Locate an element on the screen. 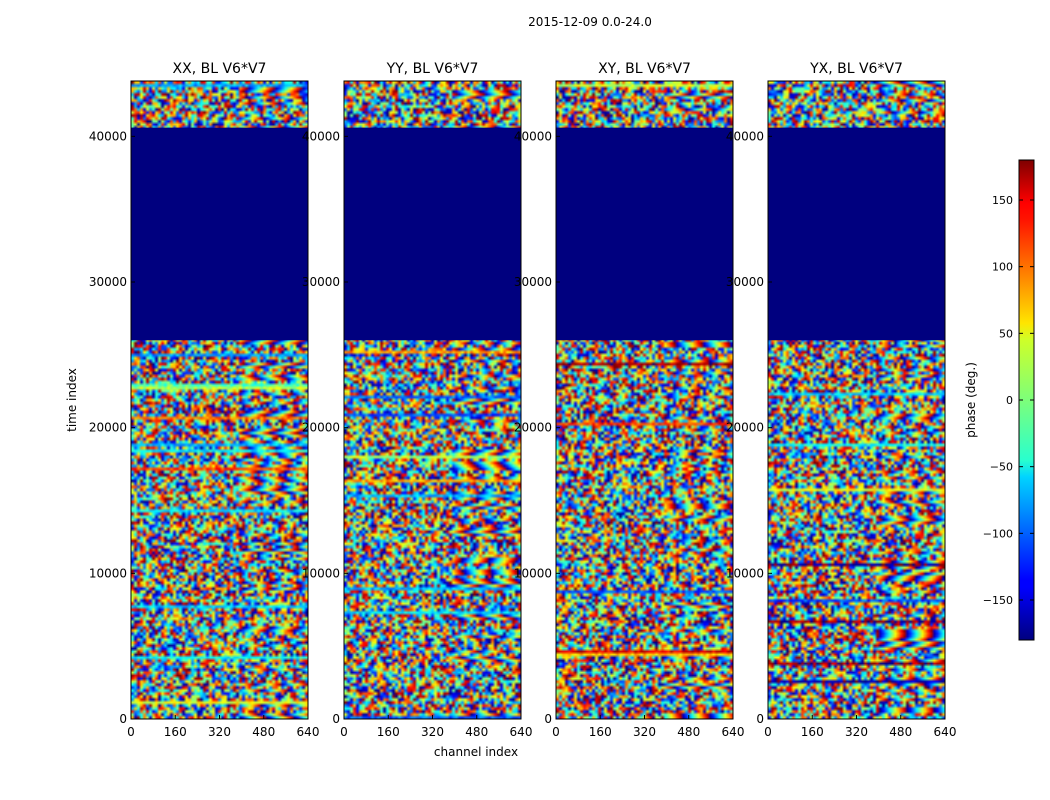 The image size is (1050, 800). colorbar-tick-label: −50 is located at coordinates (1001, 467).